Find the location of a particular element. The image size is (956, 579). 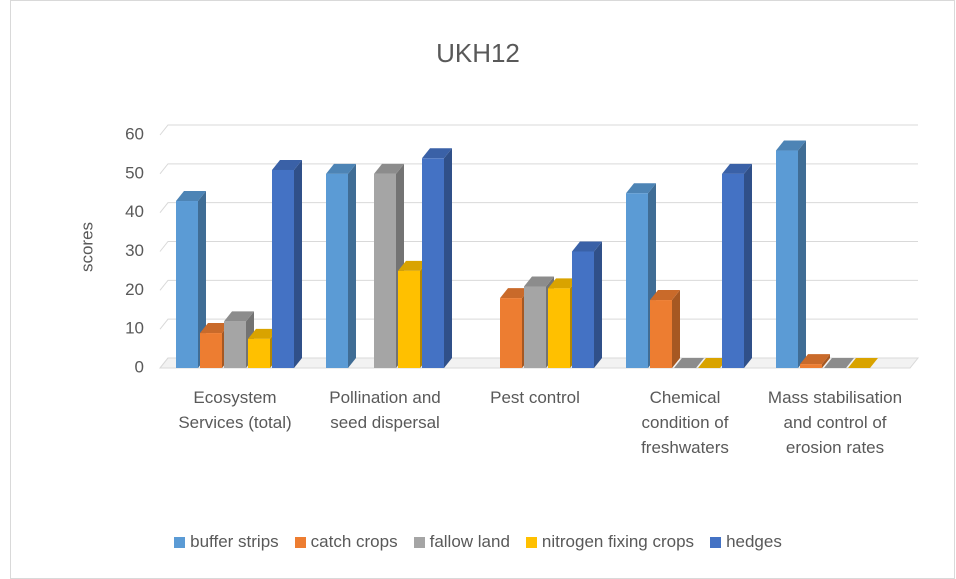

legend-label: fallow land is located at coordinates (469, 541).